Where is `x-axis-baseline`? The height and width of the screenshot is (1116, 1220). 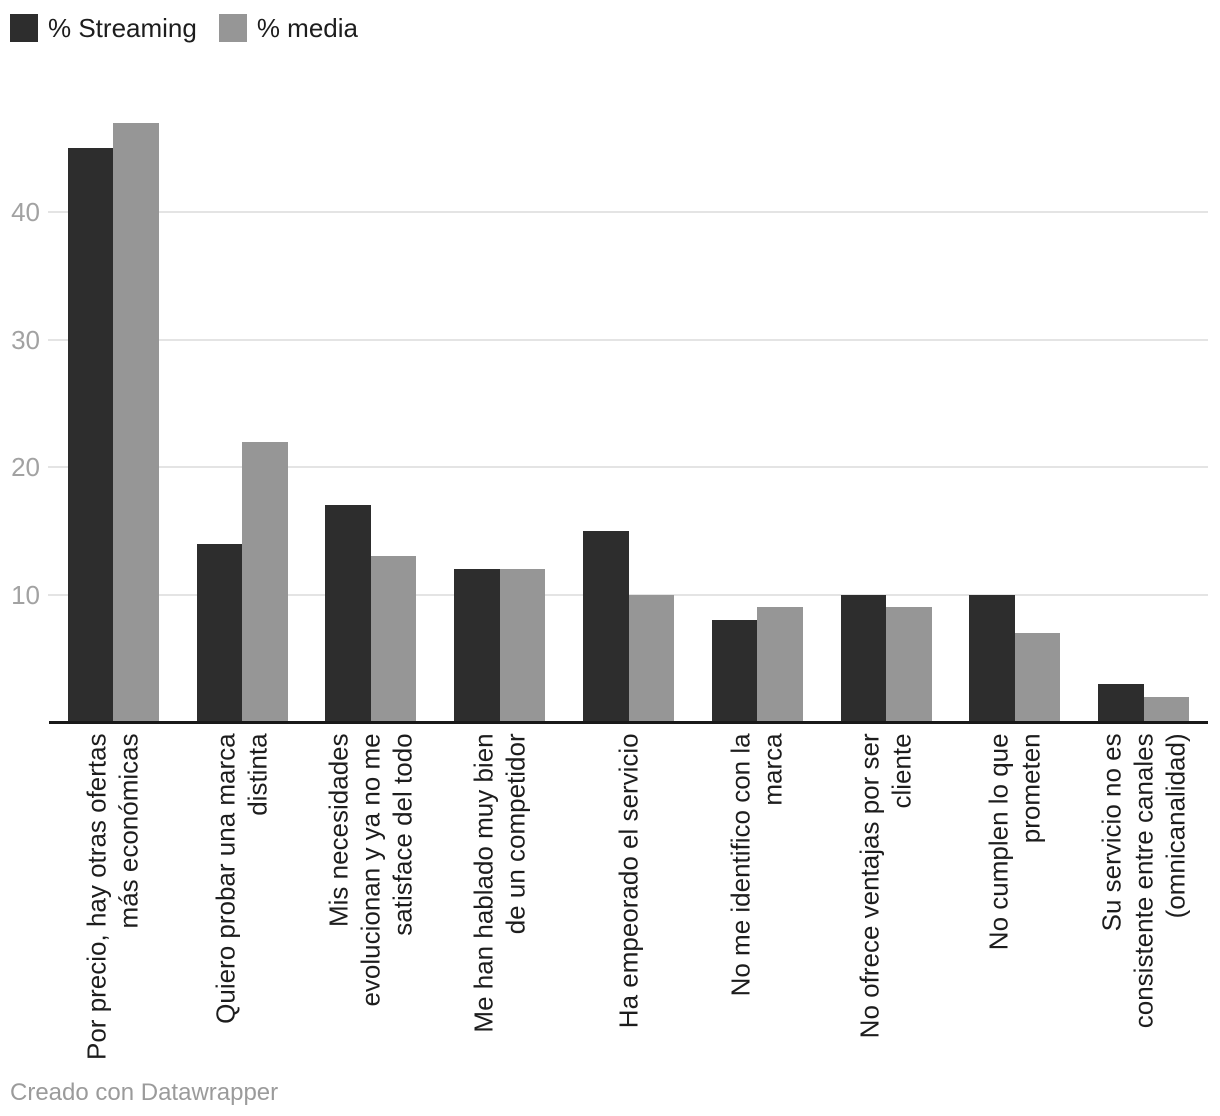
x-axis-baseline is located at coordinates (628, 722).